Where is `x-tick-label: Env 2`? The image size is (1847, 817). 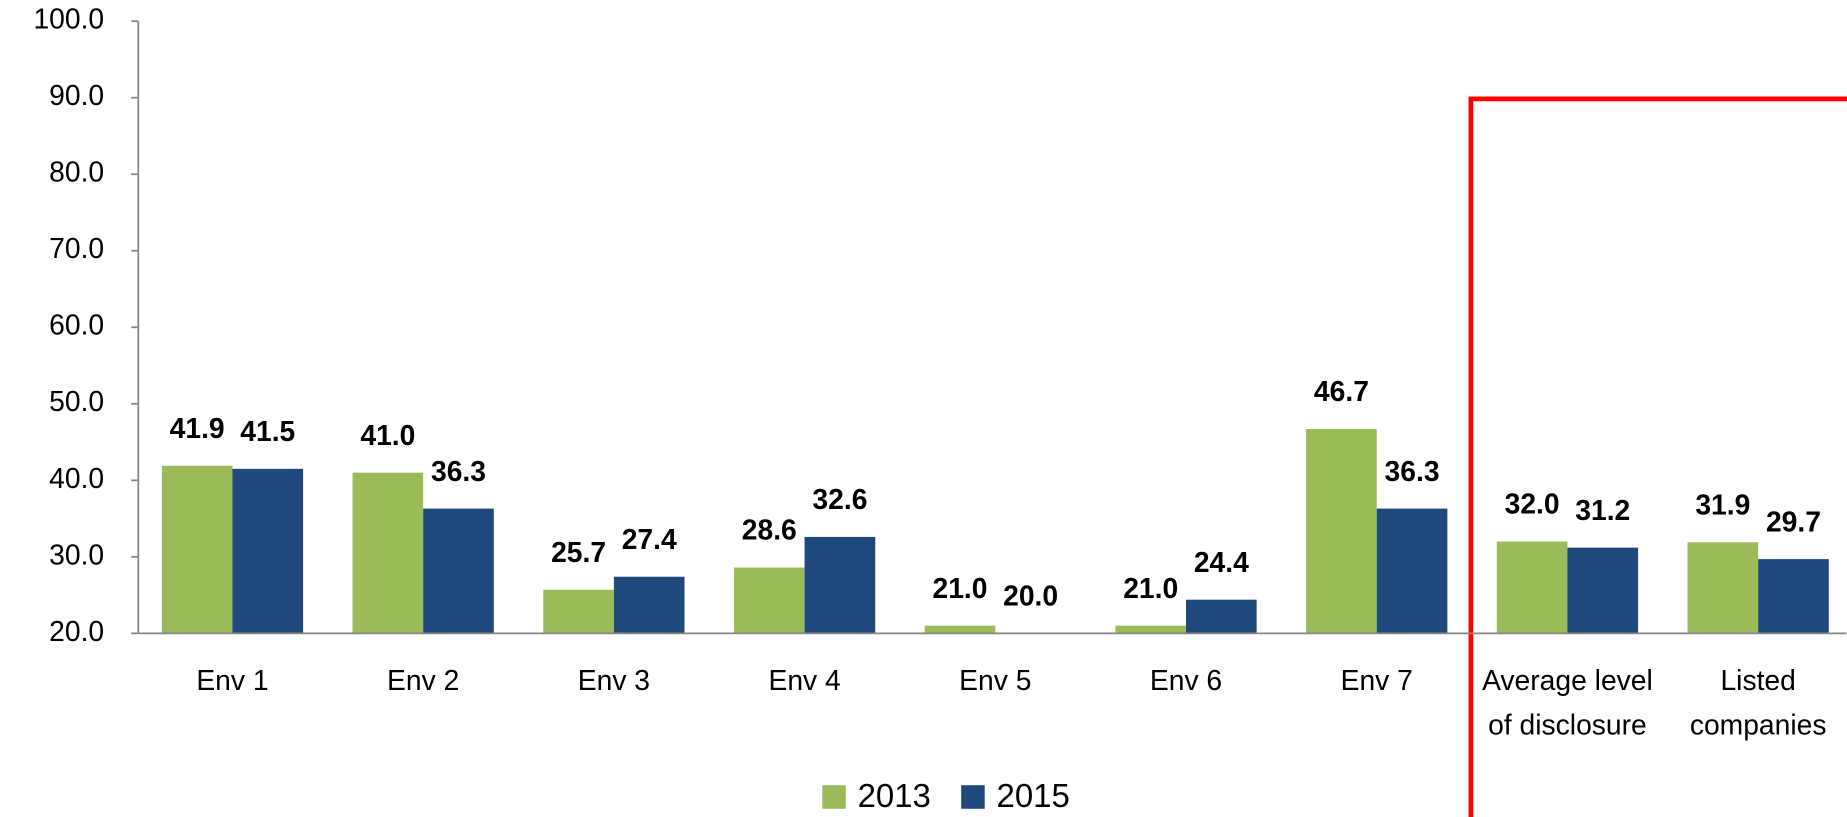
x-tick-label: Env 2 is located at coordinates (423, 681).